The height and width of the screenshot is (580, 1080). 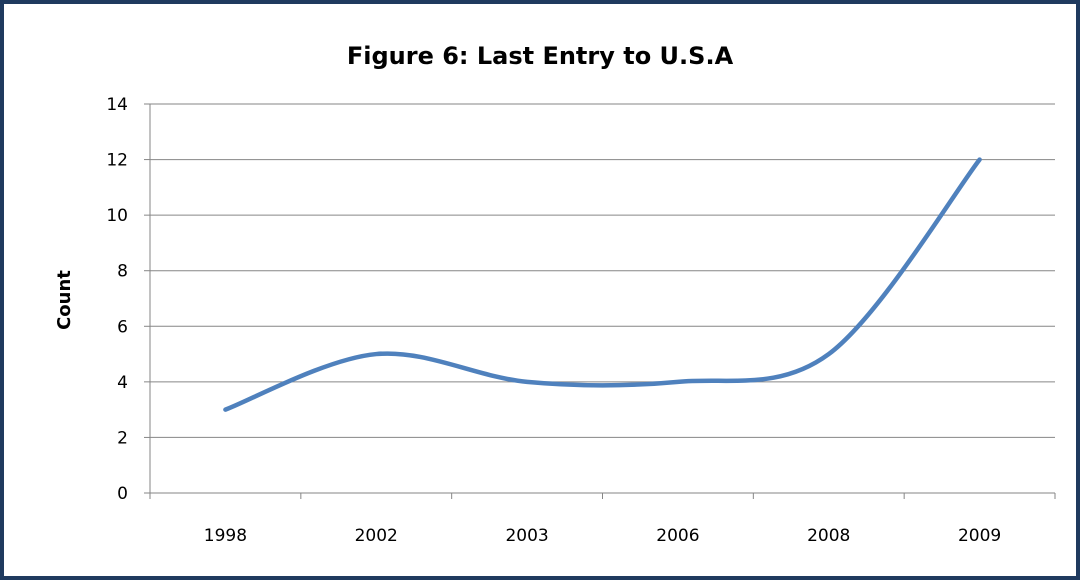 I want to click on y-tick-label: 6, so click(x=122, y=327).